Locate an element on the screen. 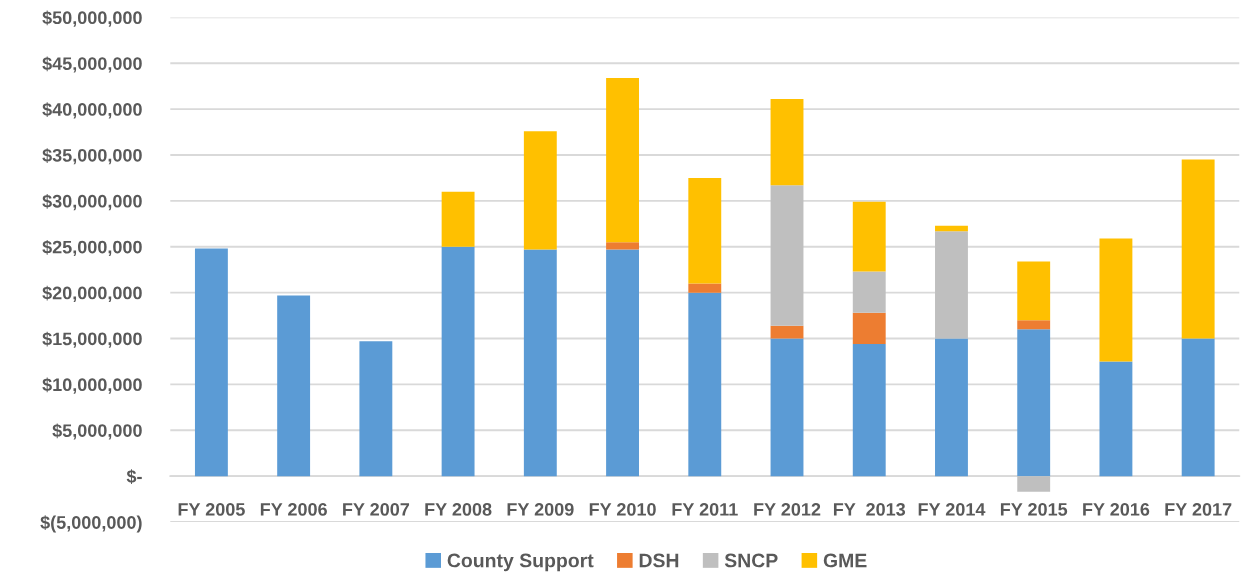 The height and width of the screenshot is (580, 1243). y-tick-label: $35,000,000 is located at coordinates (92, 156).